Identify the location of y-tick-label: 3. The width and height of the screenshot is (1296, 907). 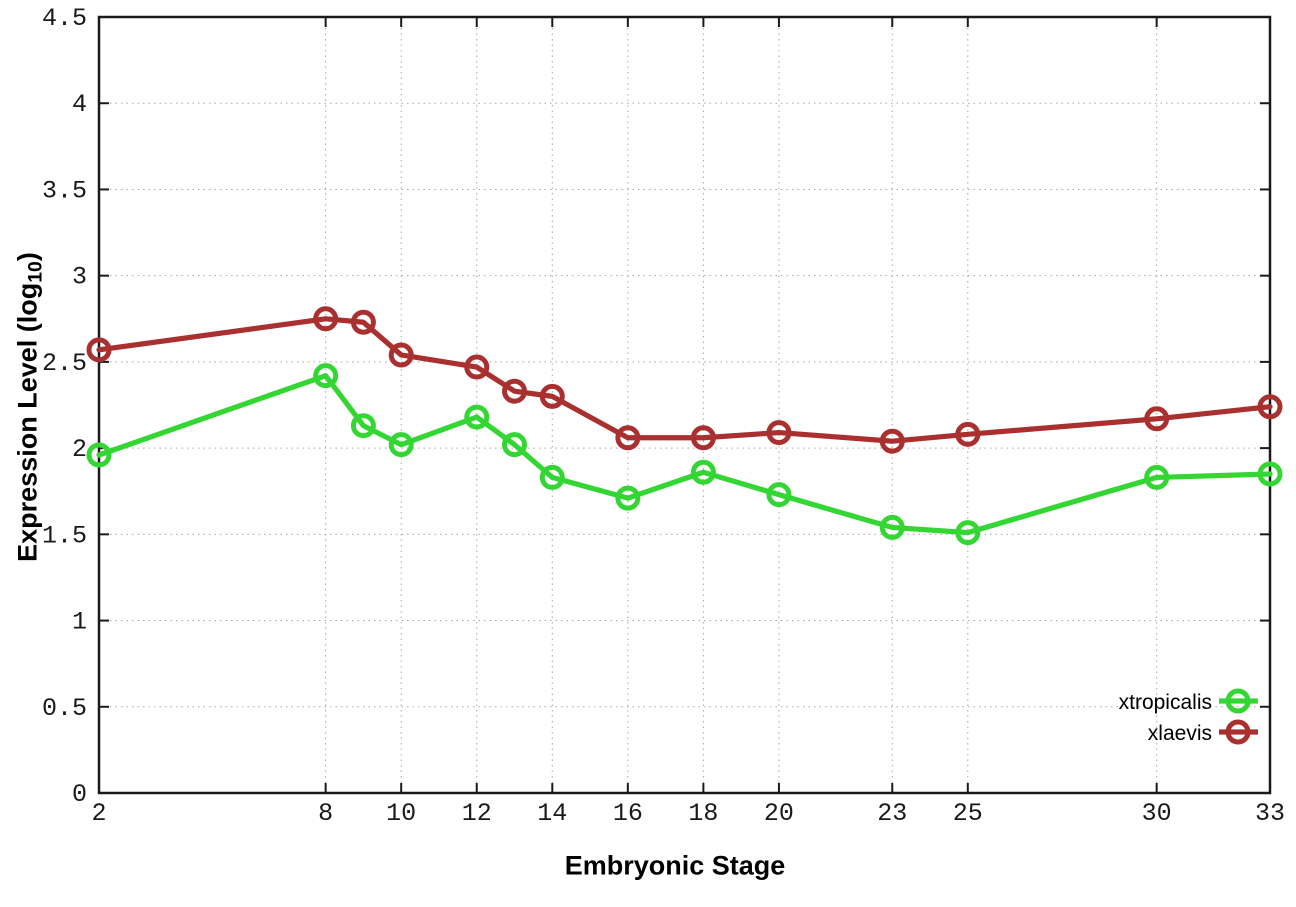
(79, 277).